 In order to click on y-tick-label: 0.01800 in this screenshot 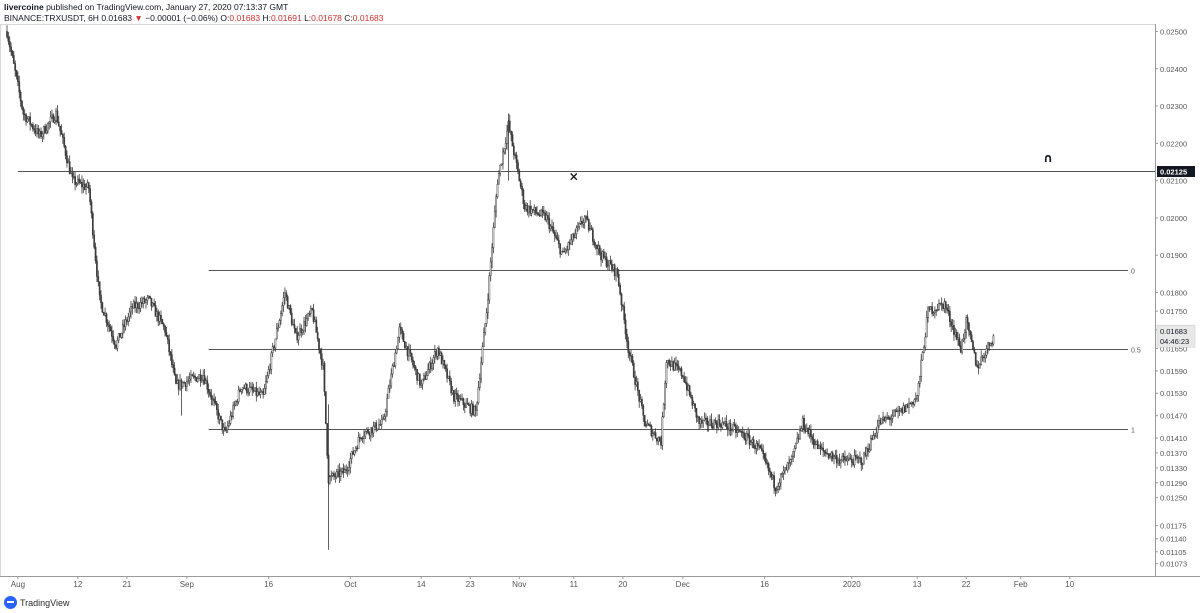, I will do `click(1173, 293)`.